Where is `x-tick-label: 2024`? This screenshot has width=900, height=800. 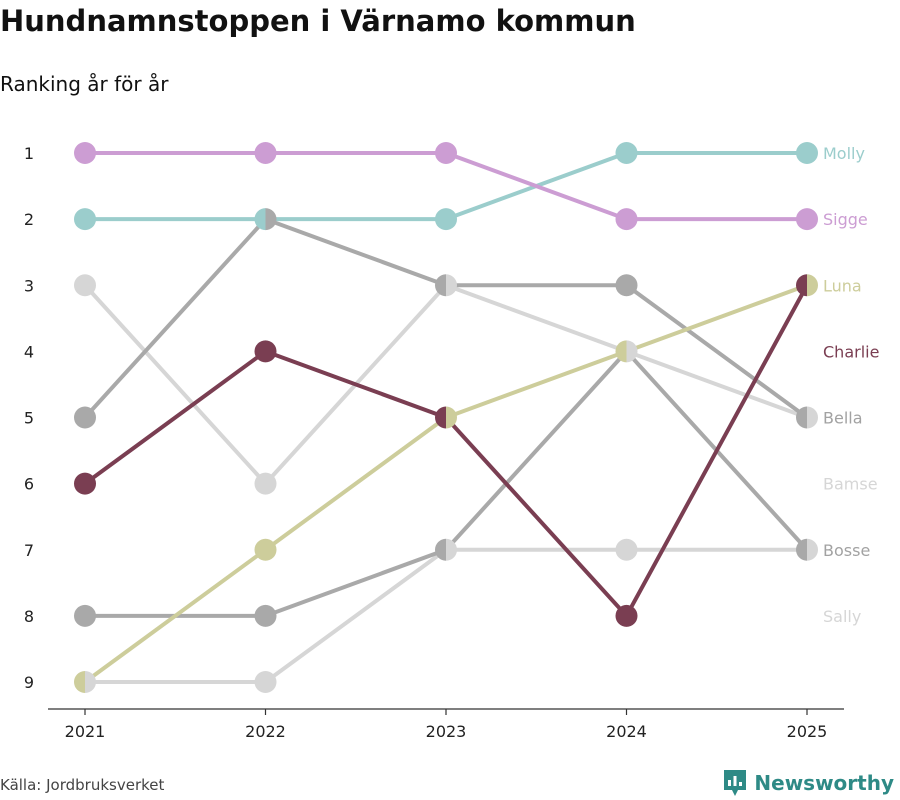
x-tick-label: 2024 is located at coordinates (626, 731).